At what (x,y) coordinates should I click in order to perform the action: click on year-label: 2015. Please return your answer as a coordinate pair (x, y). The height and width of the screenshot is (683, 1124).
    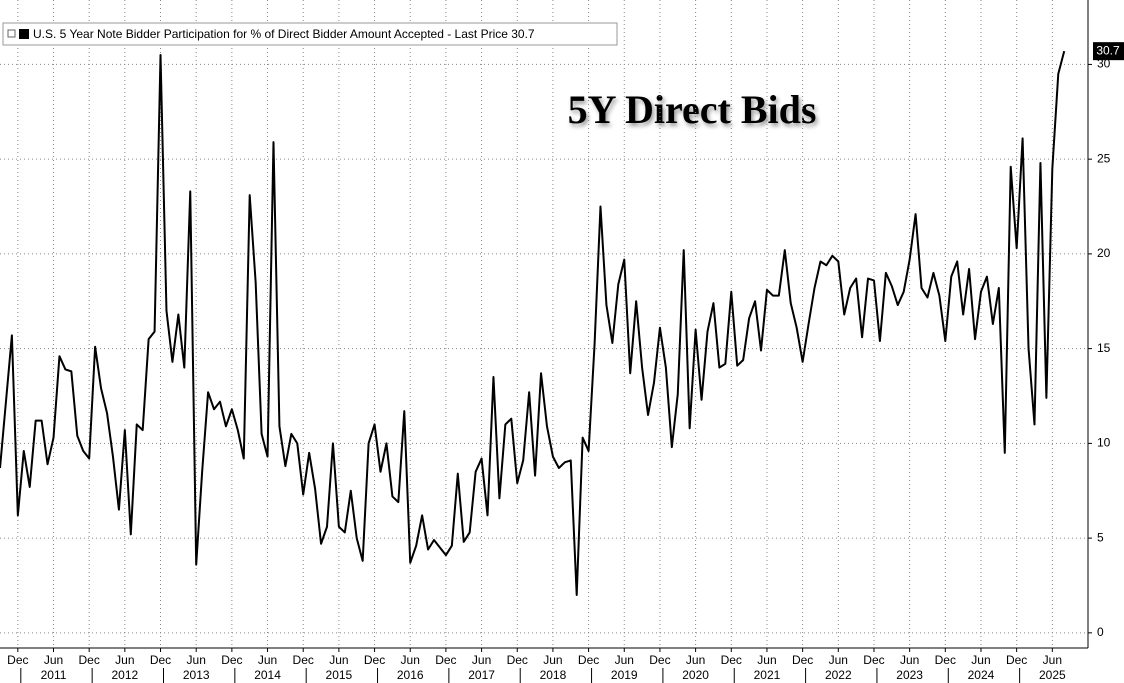
    Looking at the image, I should click on (339, 675).